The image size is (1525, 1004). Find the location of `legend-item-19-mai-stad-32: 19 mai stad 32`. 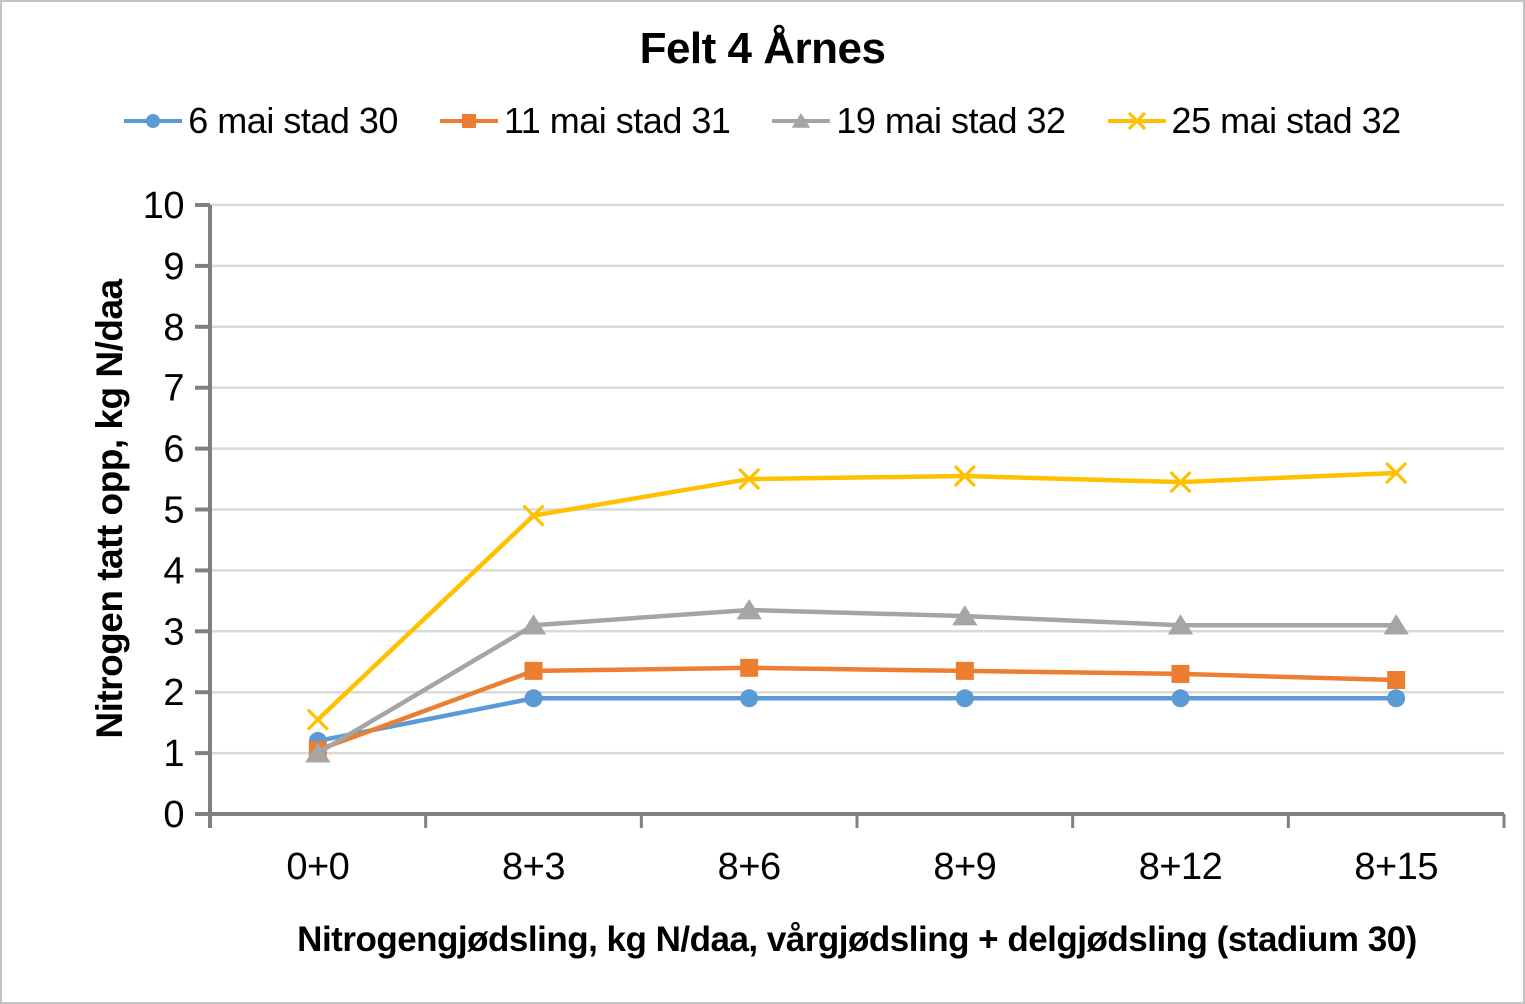

legend-item-19-mai-stad-32: 19 mai stad 32 is located at coordinates (919, 121).